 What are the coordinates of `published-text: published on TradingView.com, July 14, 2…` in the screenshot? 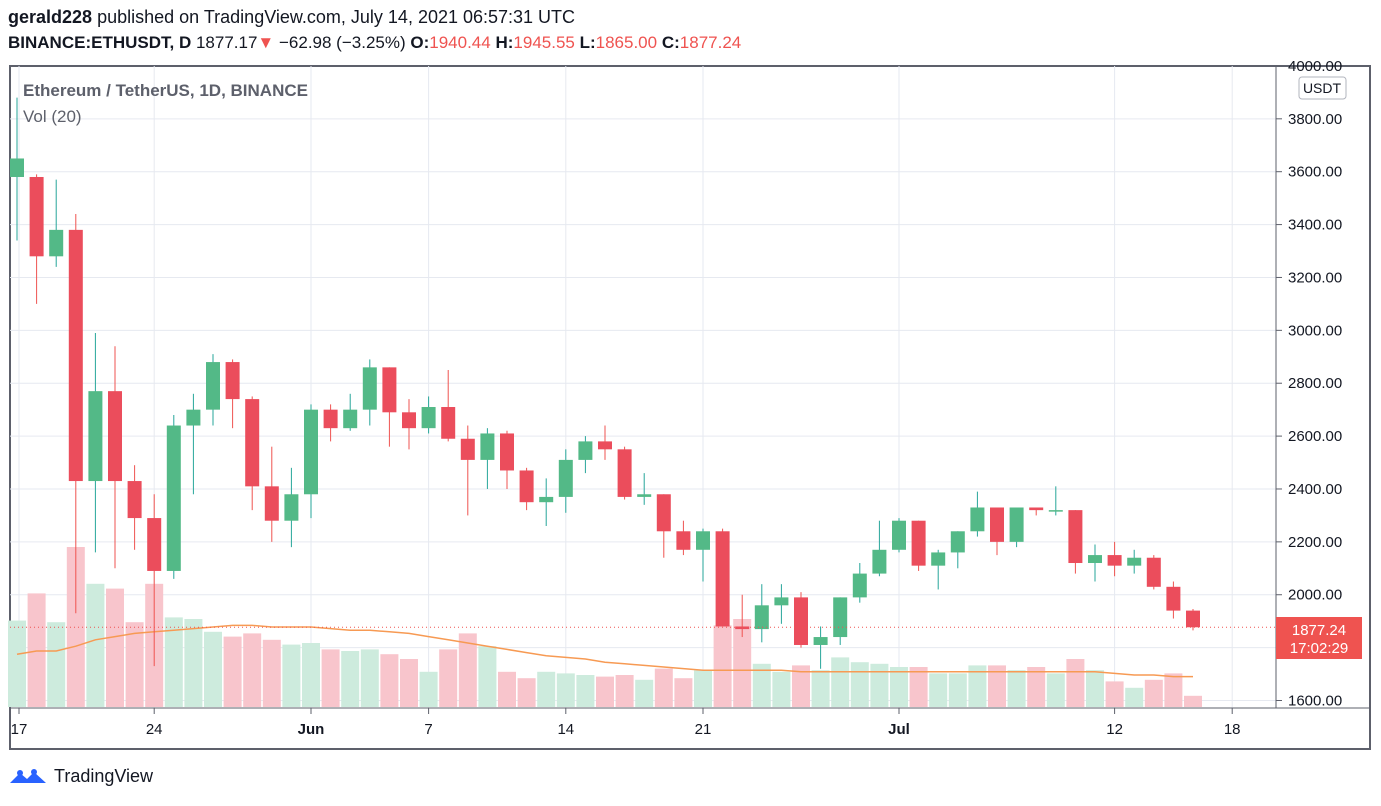 It's located at (336, 17).